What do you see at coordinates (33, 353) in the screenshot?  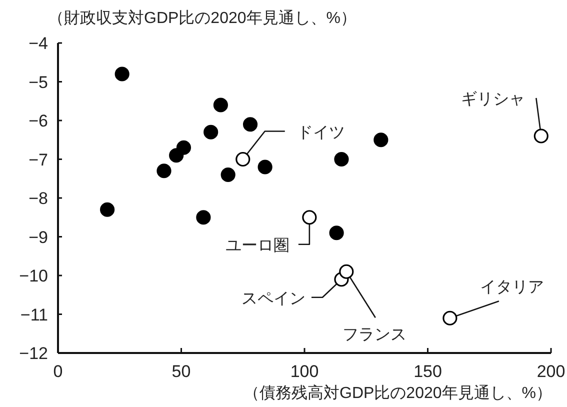 I see `y-tick-label: −12` at bounding box center [33, 353].